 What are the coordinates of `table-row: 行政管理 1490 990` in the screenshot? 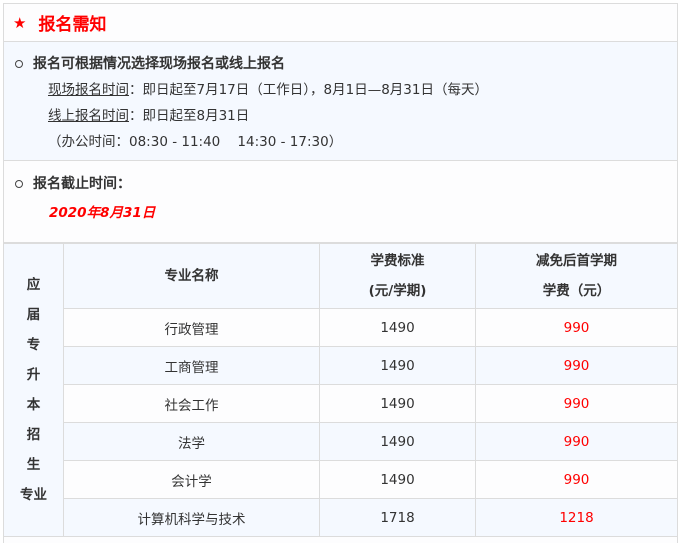 It's located at (341, 327).